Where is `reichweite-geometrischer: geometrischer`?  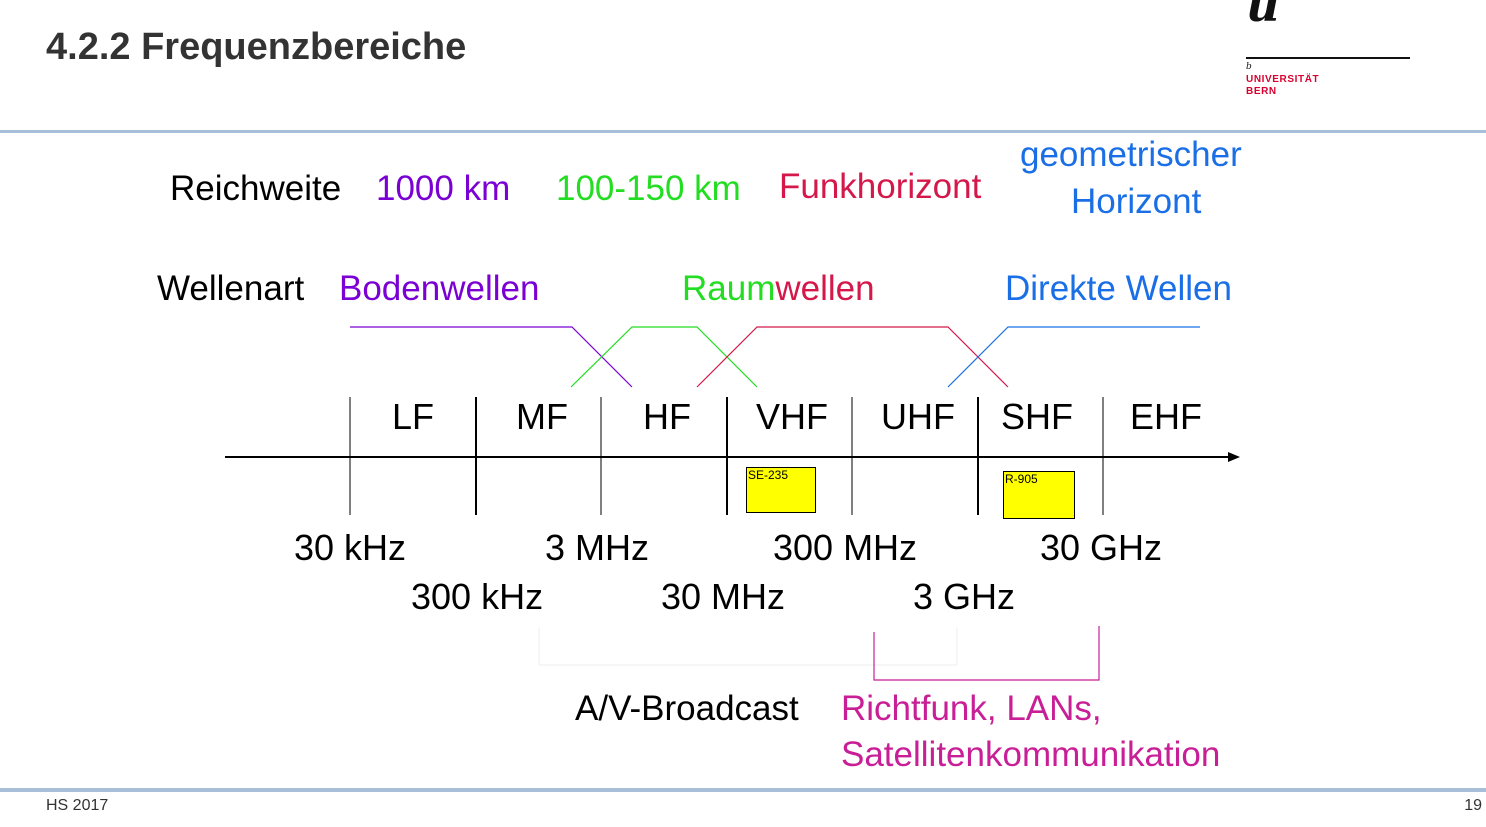
reichweite-geometrischer: geometrischer is located at coordinates (1131, 154).